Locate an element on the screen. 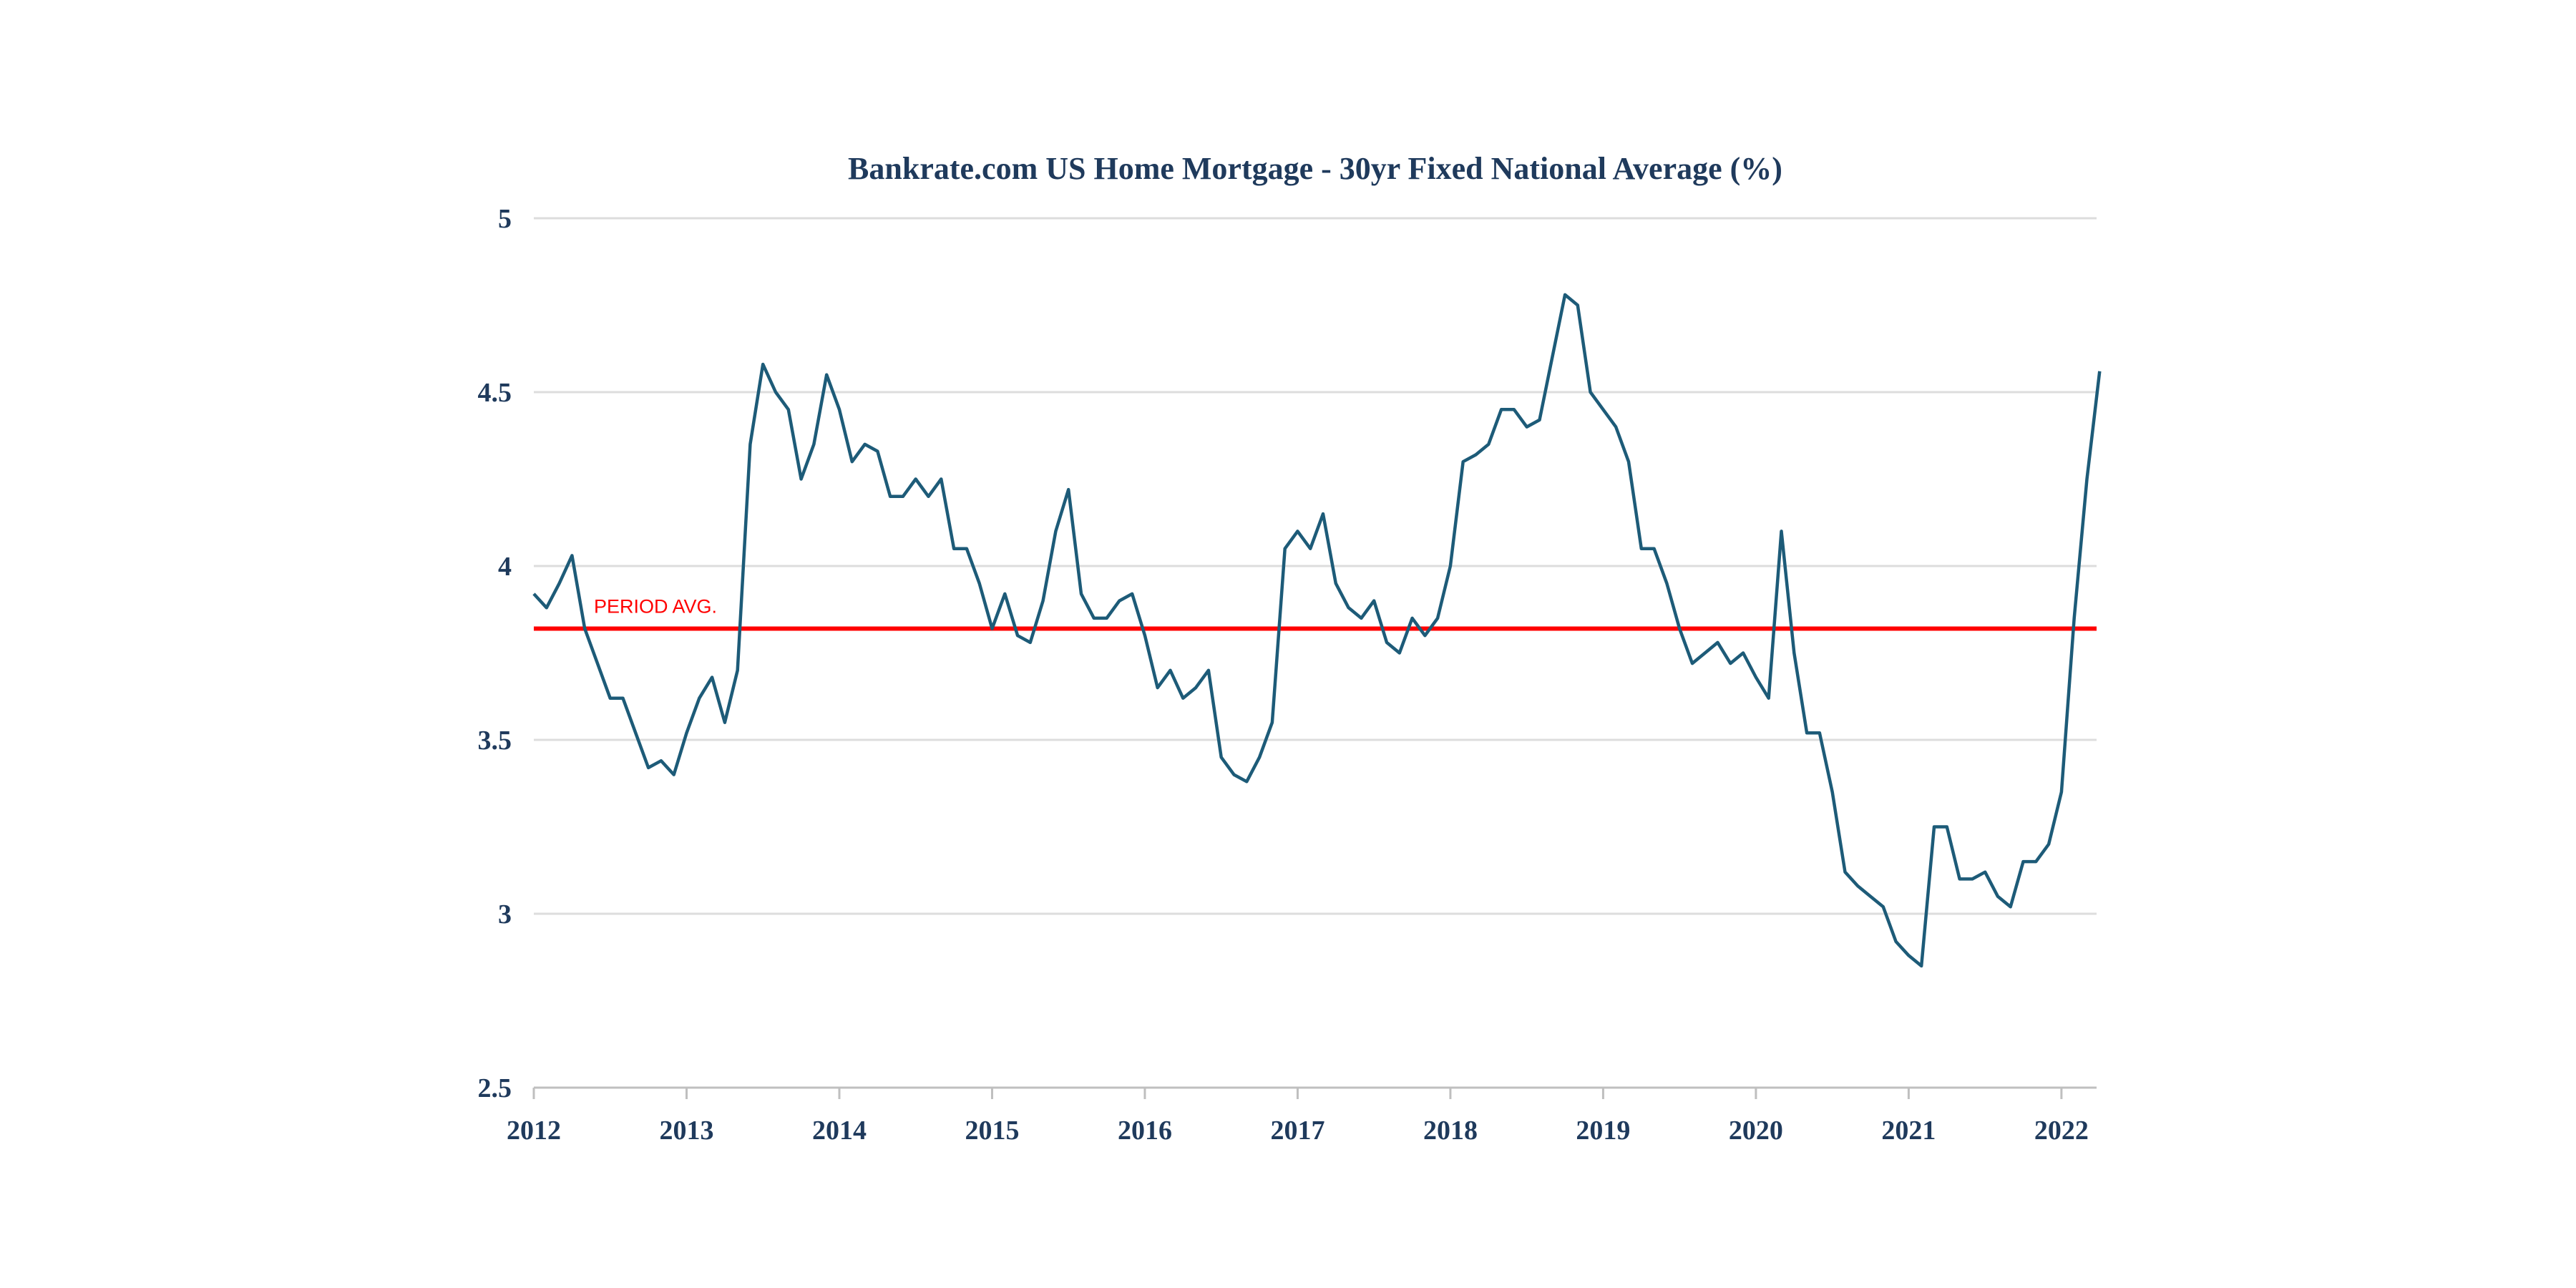 The height and width of the screenshot is (1288, 2576). x-tick-label: 2016 is located at coordinates (1145, 1131).